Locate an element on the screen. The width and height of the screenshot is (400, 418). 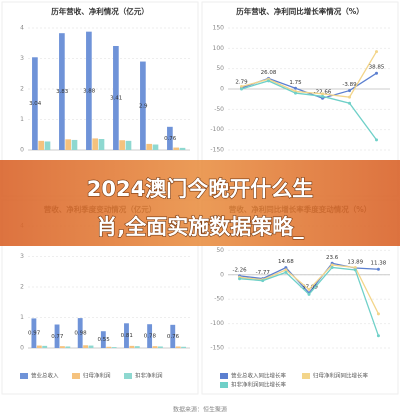
line is located at coordinates (309, 74).